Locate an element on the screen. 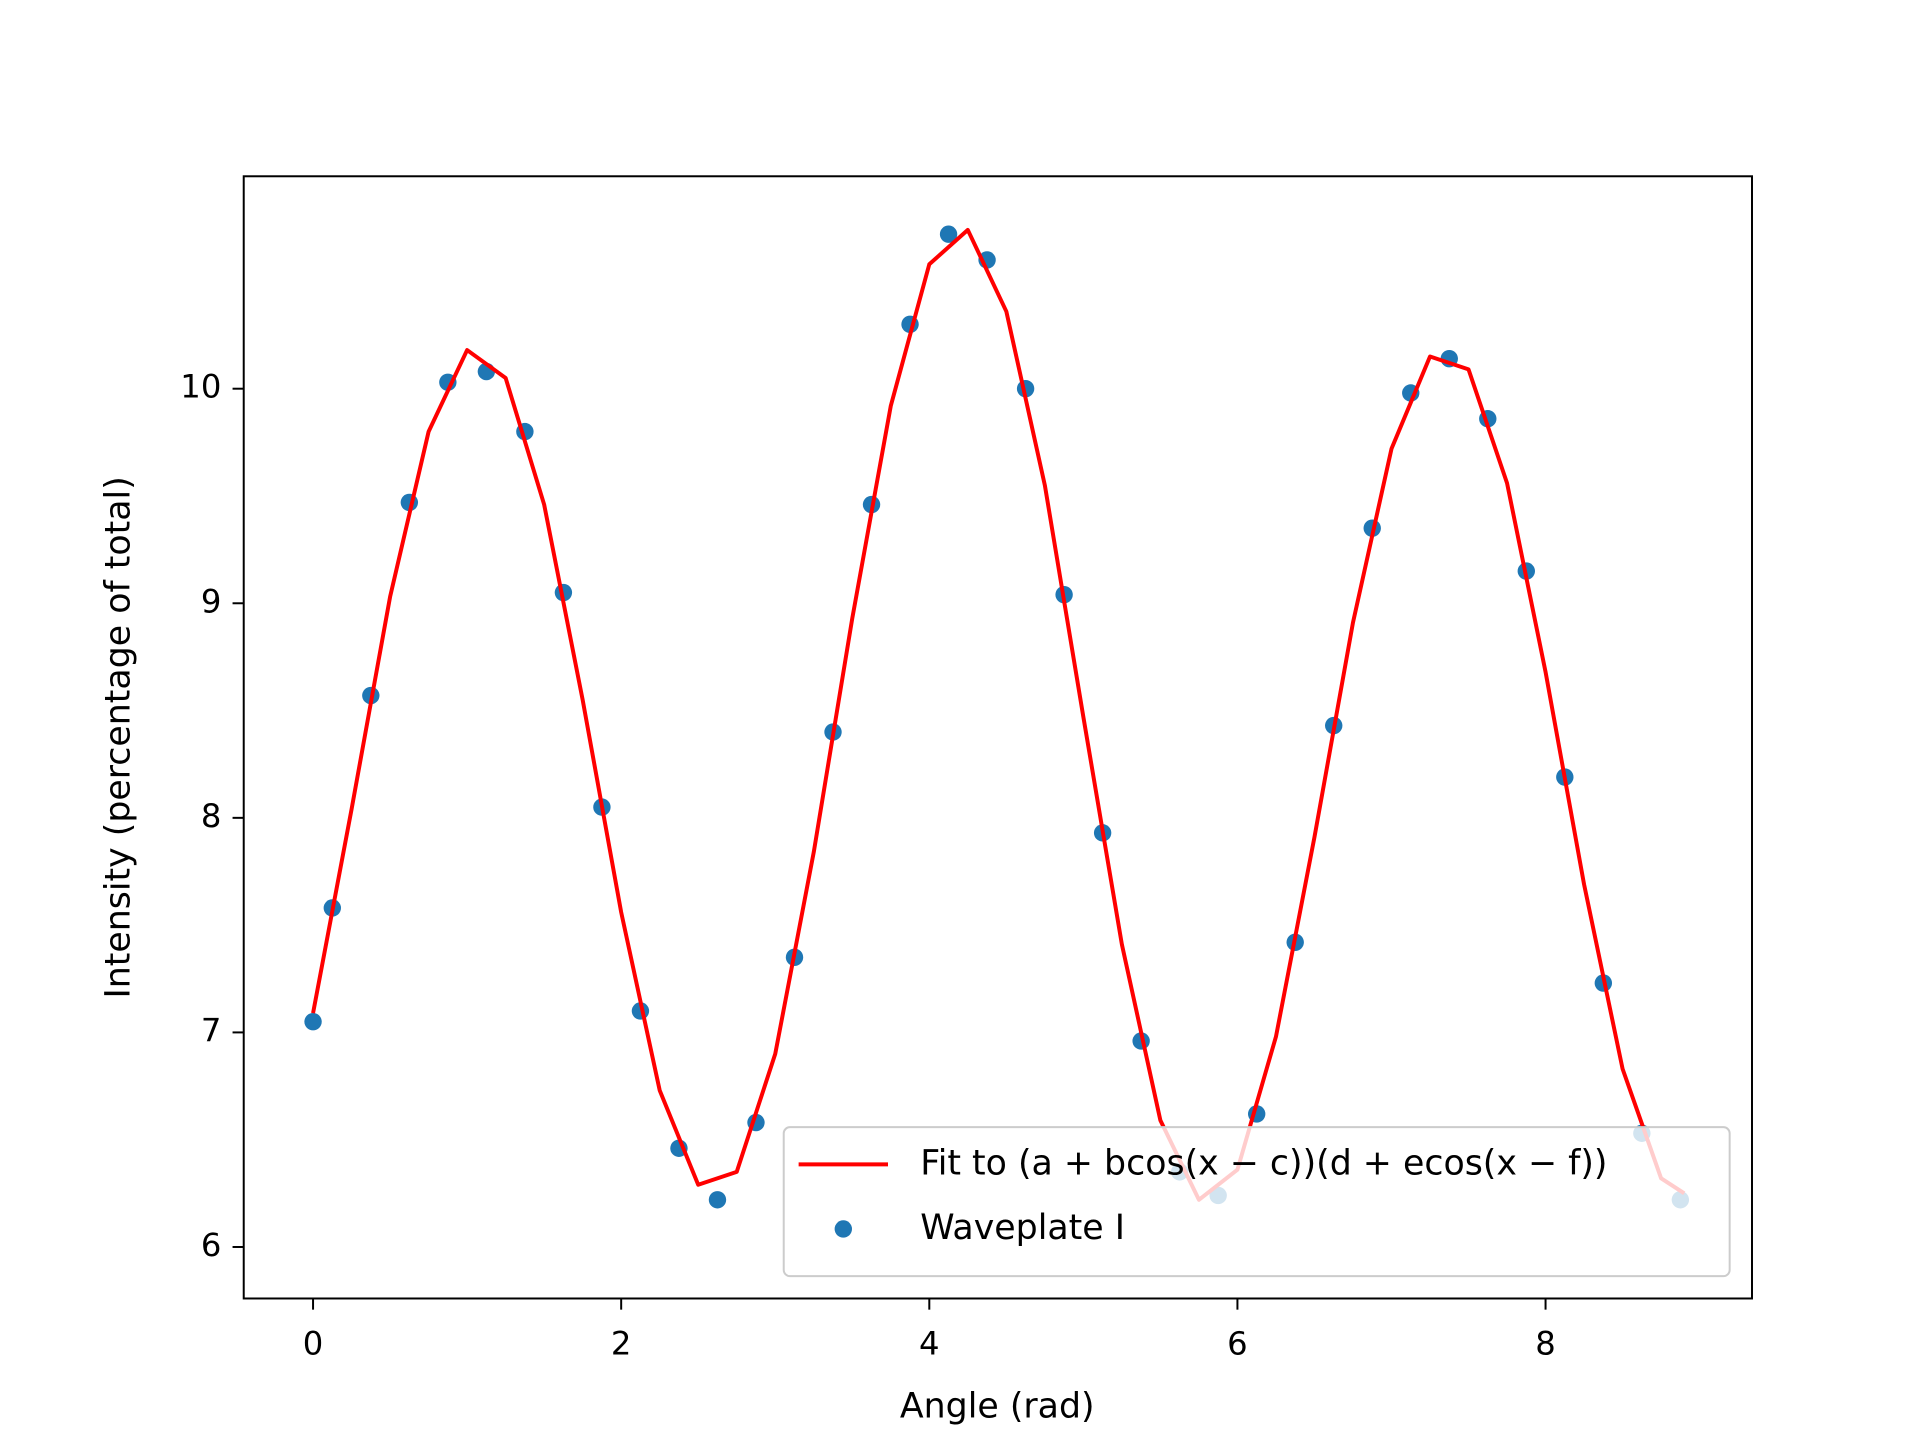  y-tick-label: 10 is located at coordinates (200, 387).